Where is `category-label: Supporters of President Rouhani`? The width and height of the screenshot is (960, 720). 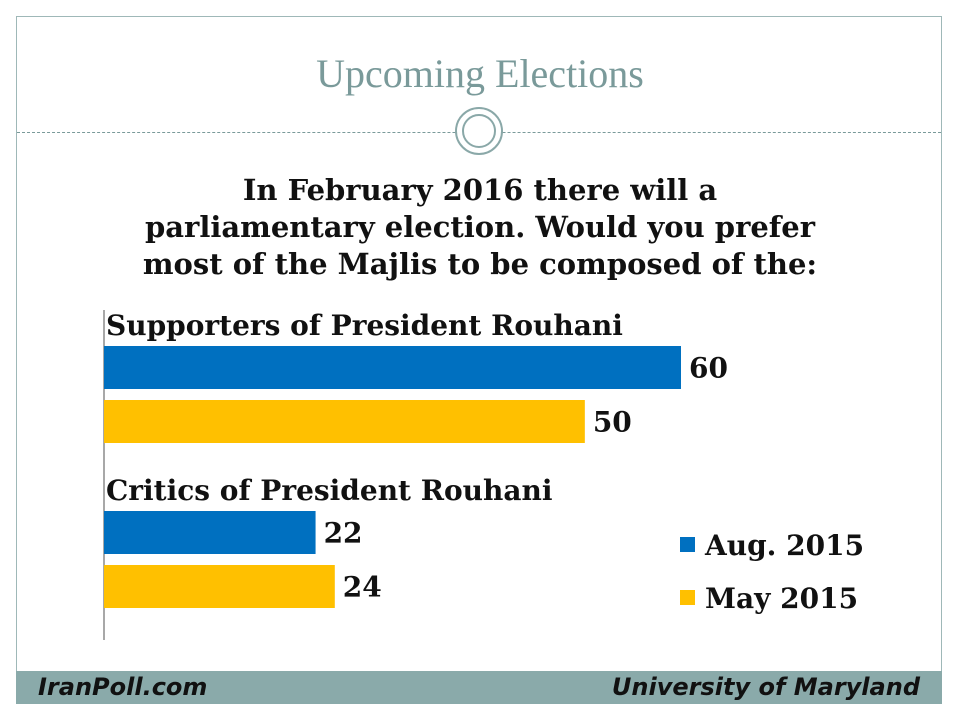 category-label: Supporters of President Rouhani is located at coordinates (364, 325).